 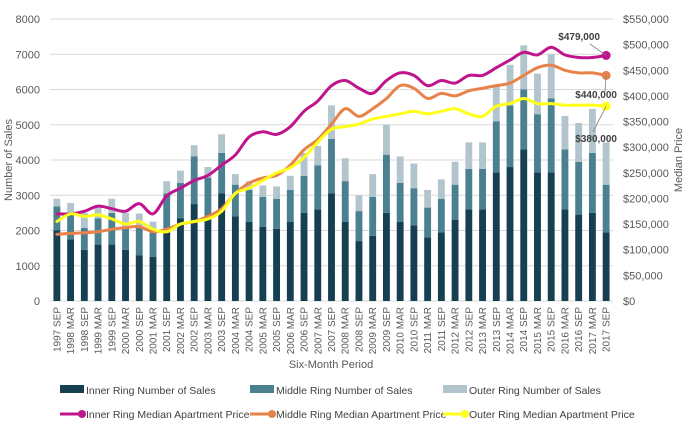 What do you see at coordinates (579, 37) in the screenshot?
I see `annotation-label: $479,000` at bounding box center [579, 37].